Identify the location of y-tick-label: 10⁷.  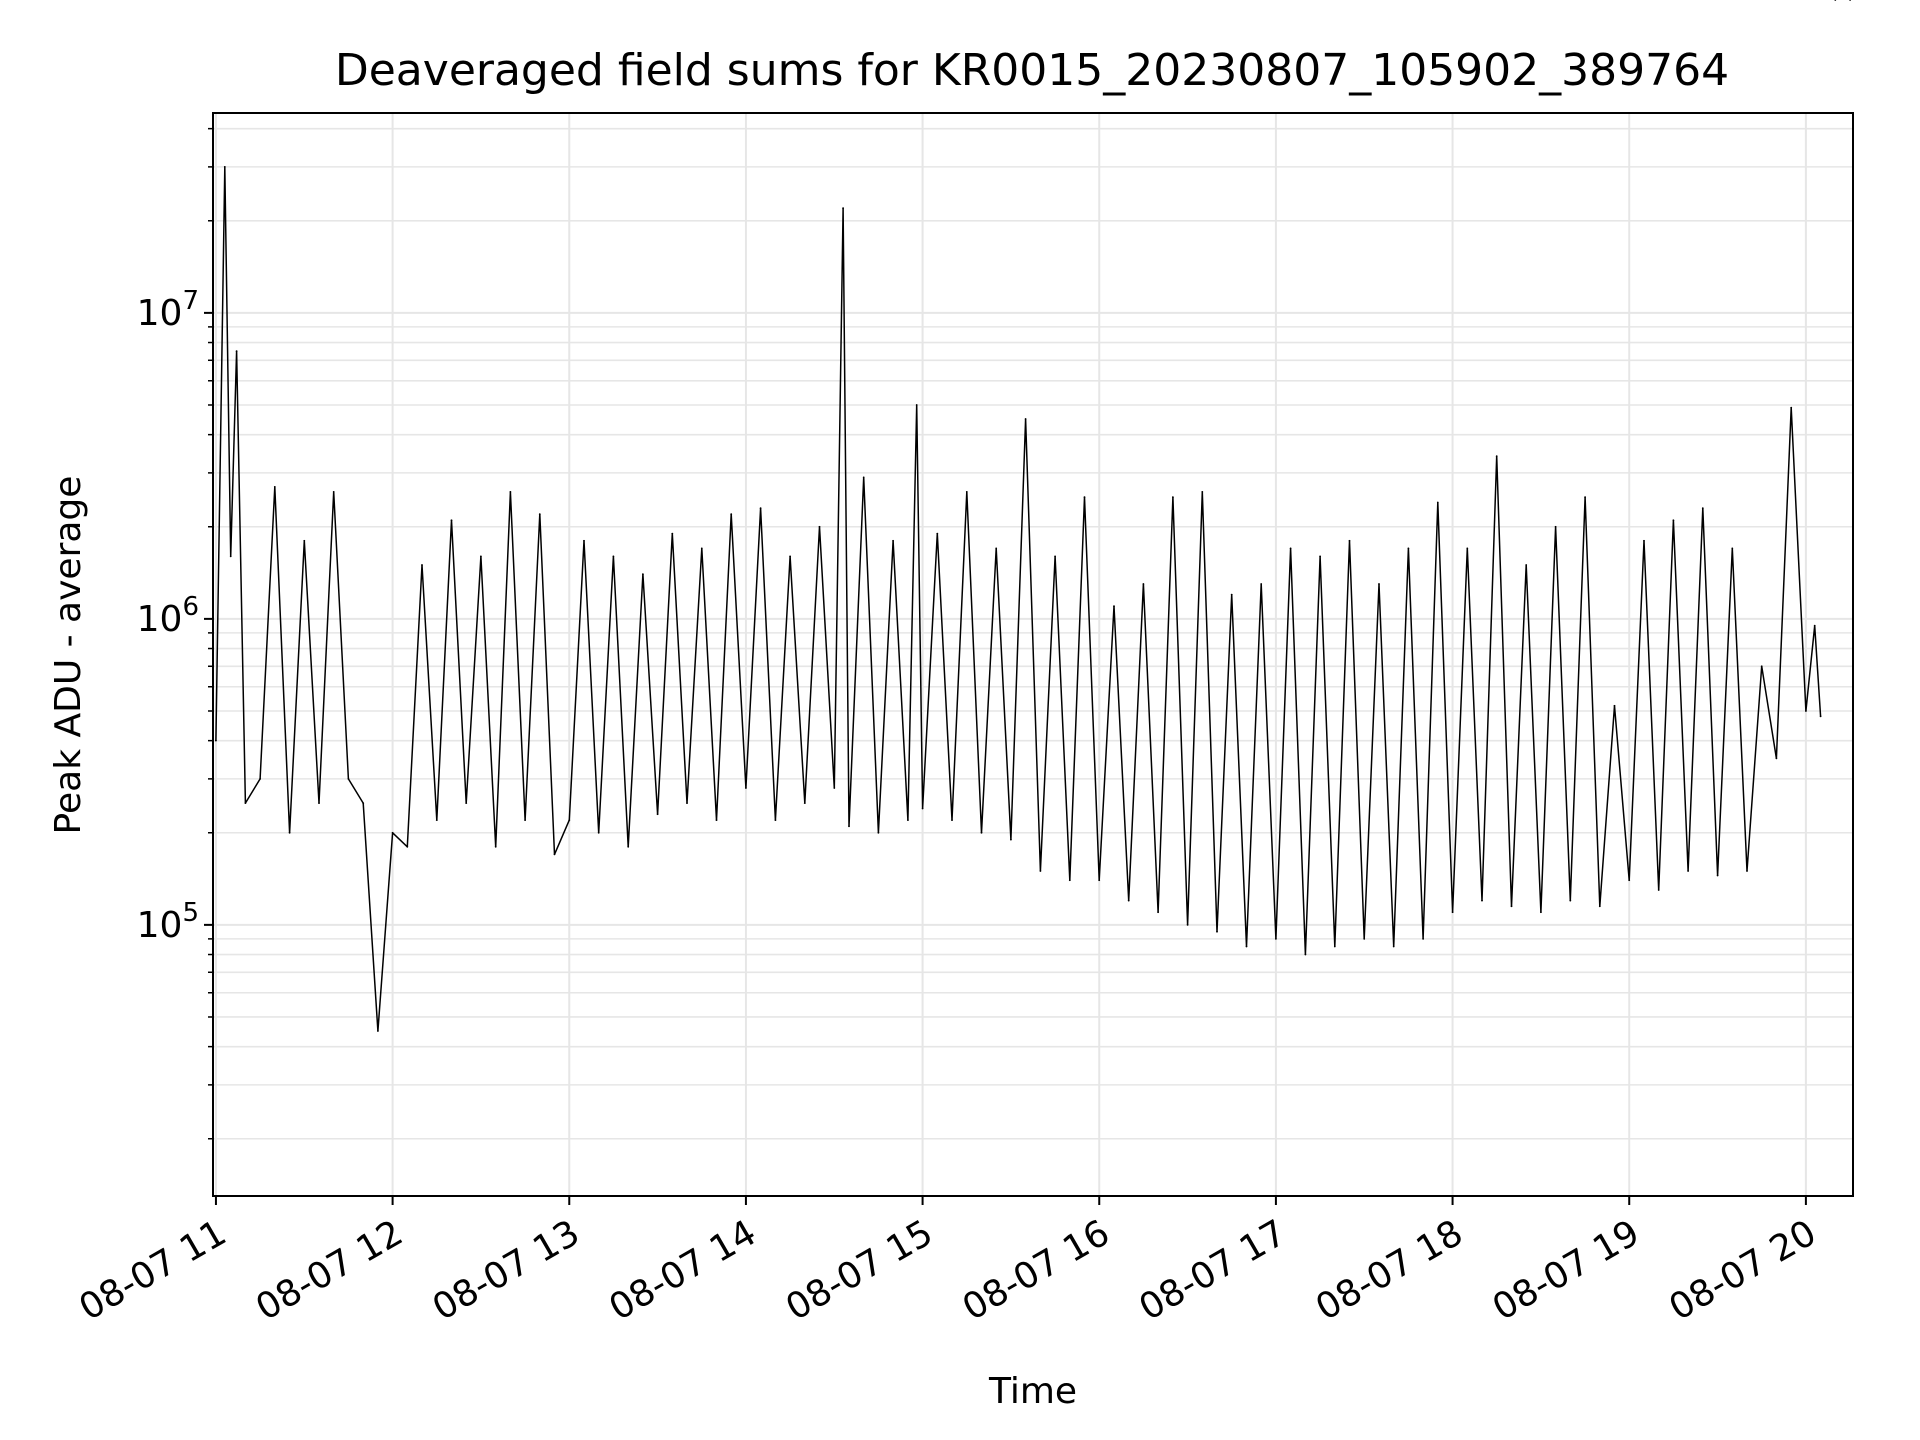
(168, 310).